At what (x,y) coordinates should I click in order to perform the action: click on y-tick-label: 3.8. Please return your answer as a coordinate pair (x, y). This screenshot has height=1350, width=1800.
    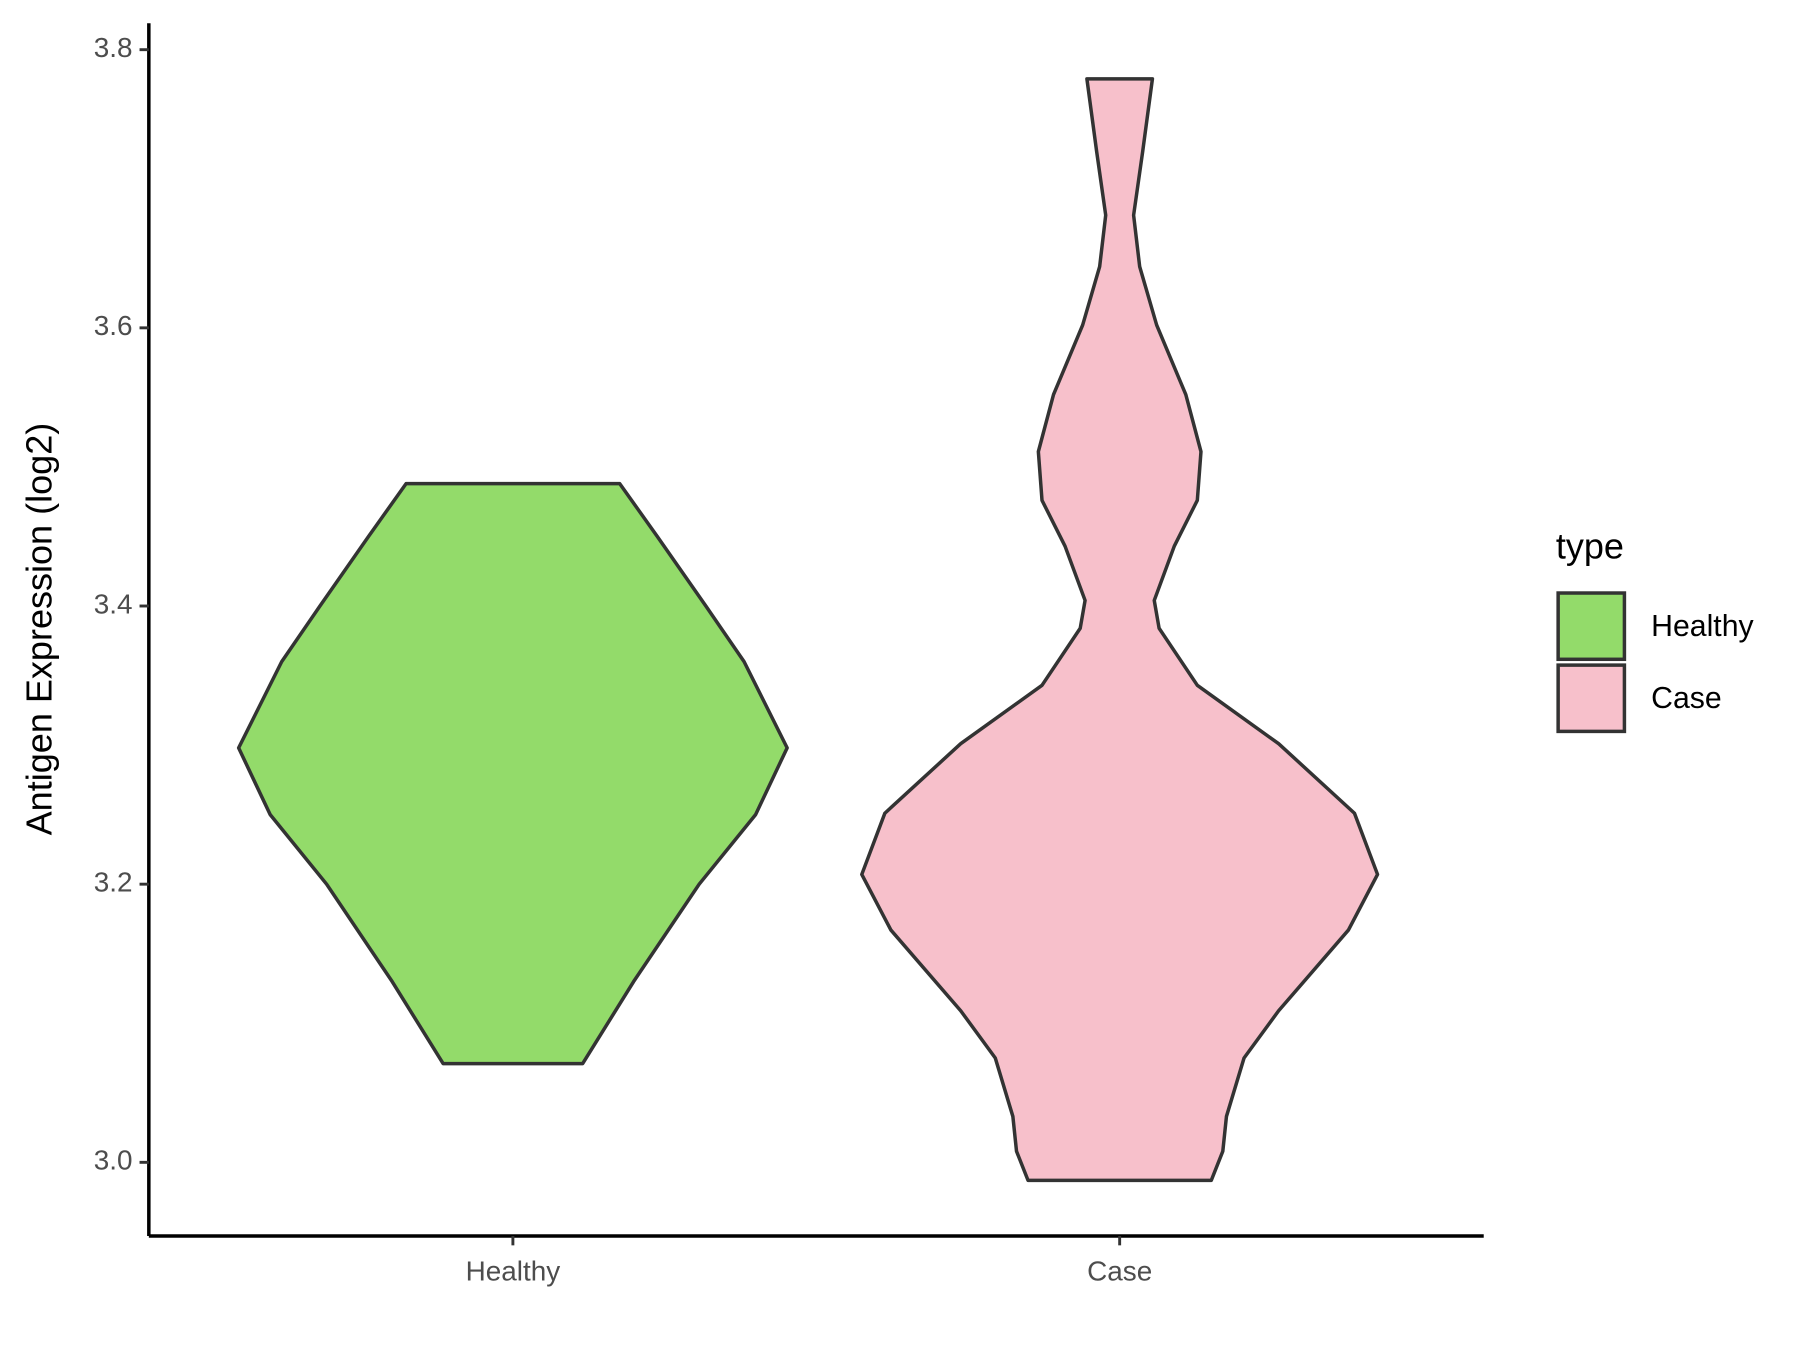
    Looking at the image, I should click on (113, 47).